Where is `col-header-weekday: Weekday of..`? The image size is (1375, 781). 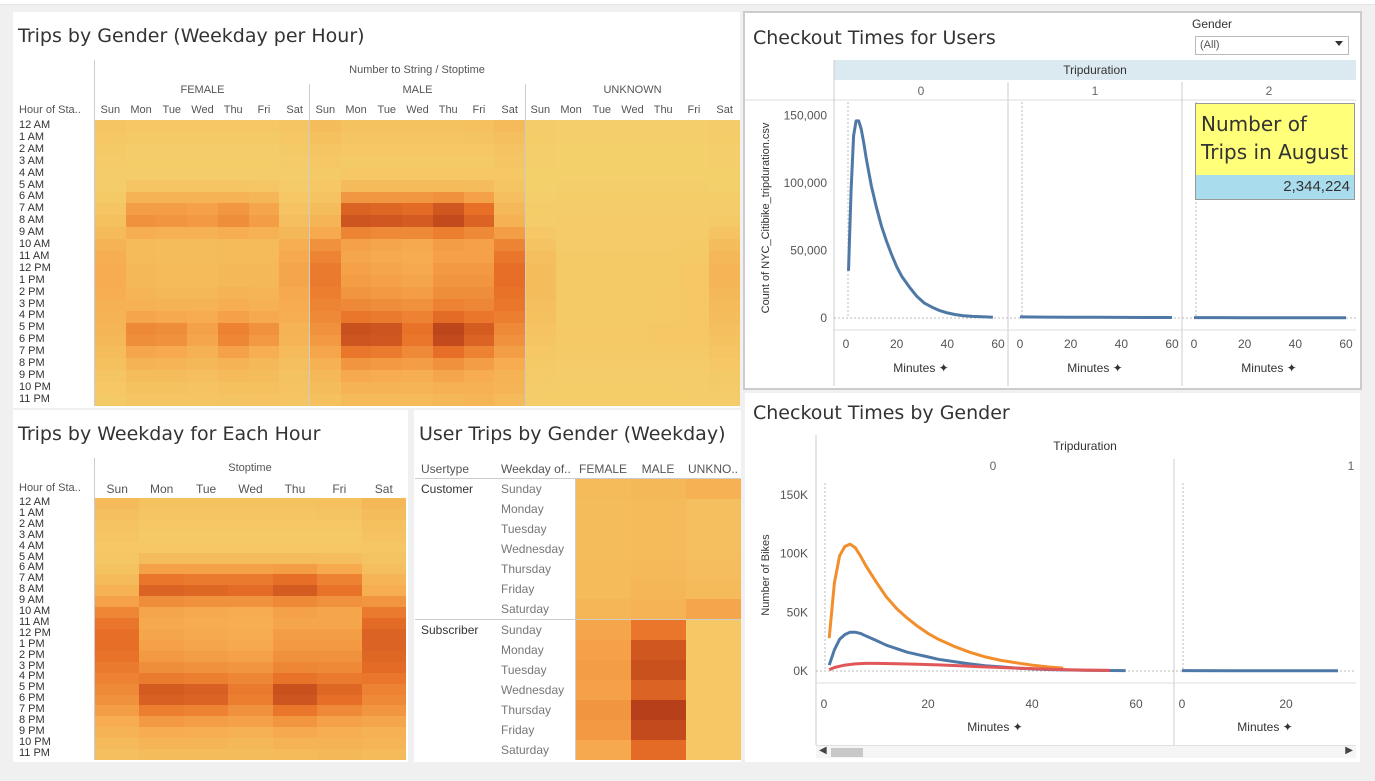 col-header-weekday: Weekday of.. is located at coordinates (536, 469).